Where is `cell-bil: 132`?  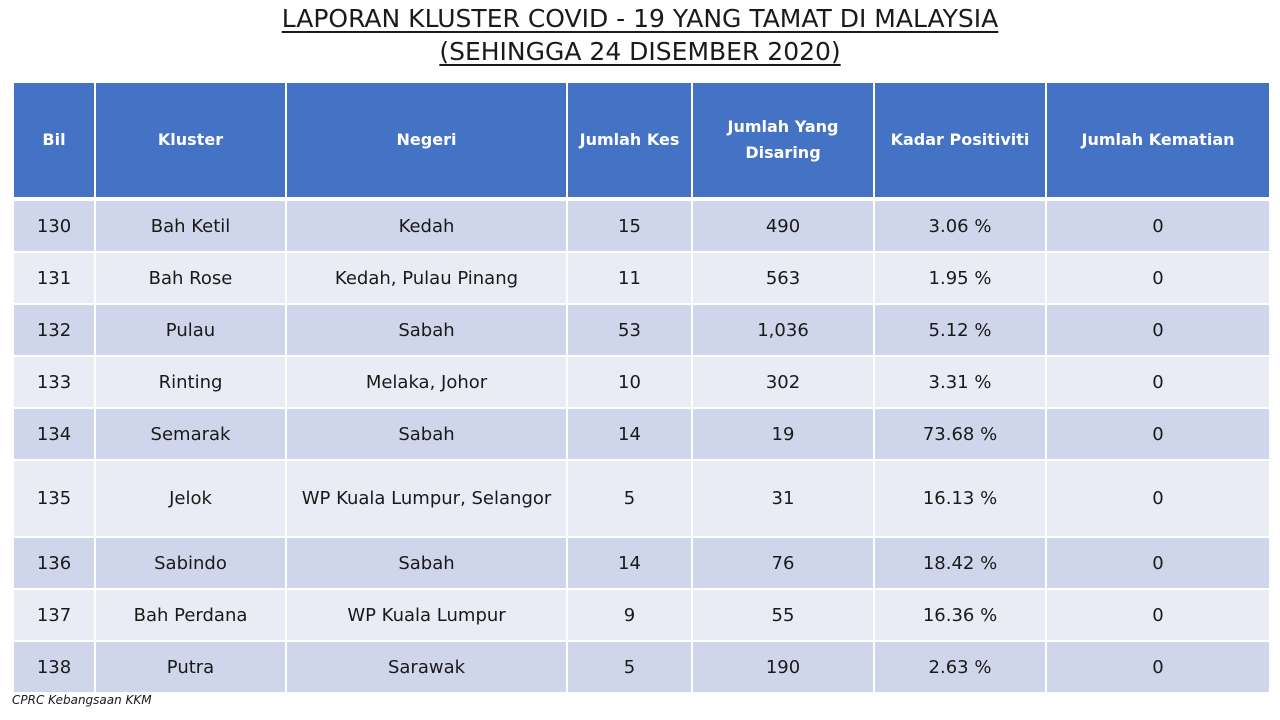 cell-bil: 132 is located at coordinates (55, 331).